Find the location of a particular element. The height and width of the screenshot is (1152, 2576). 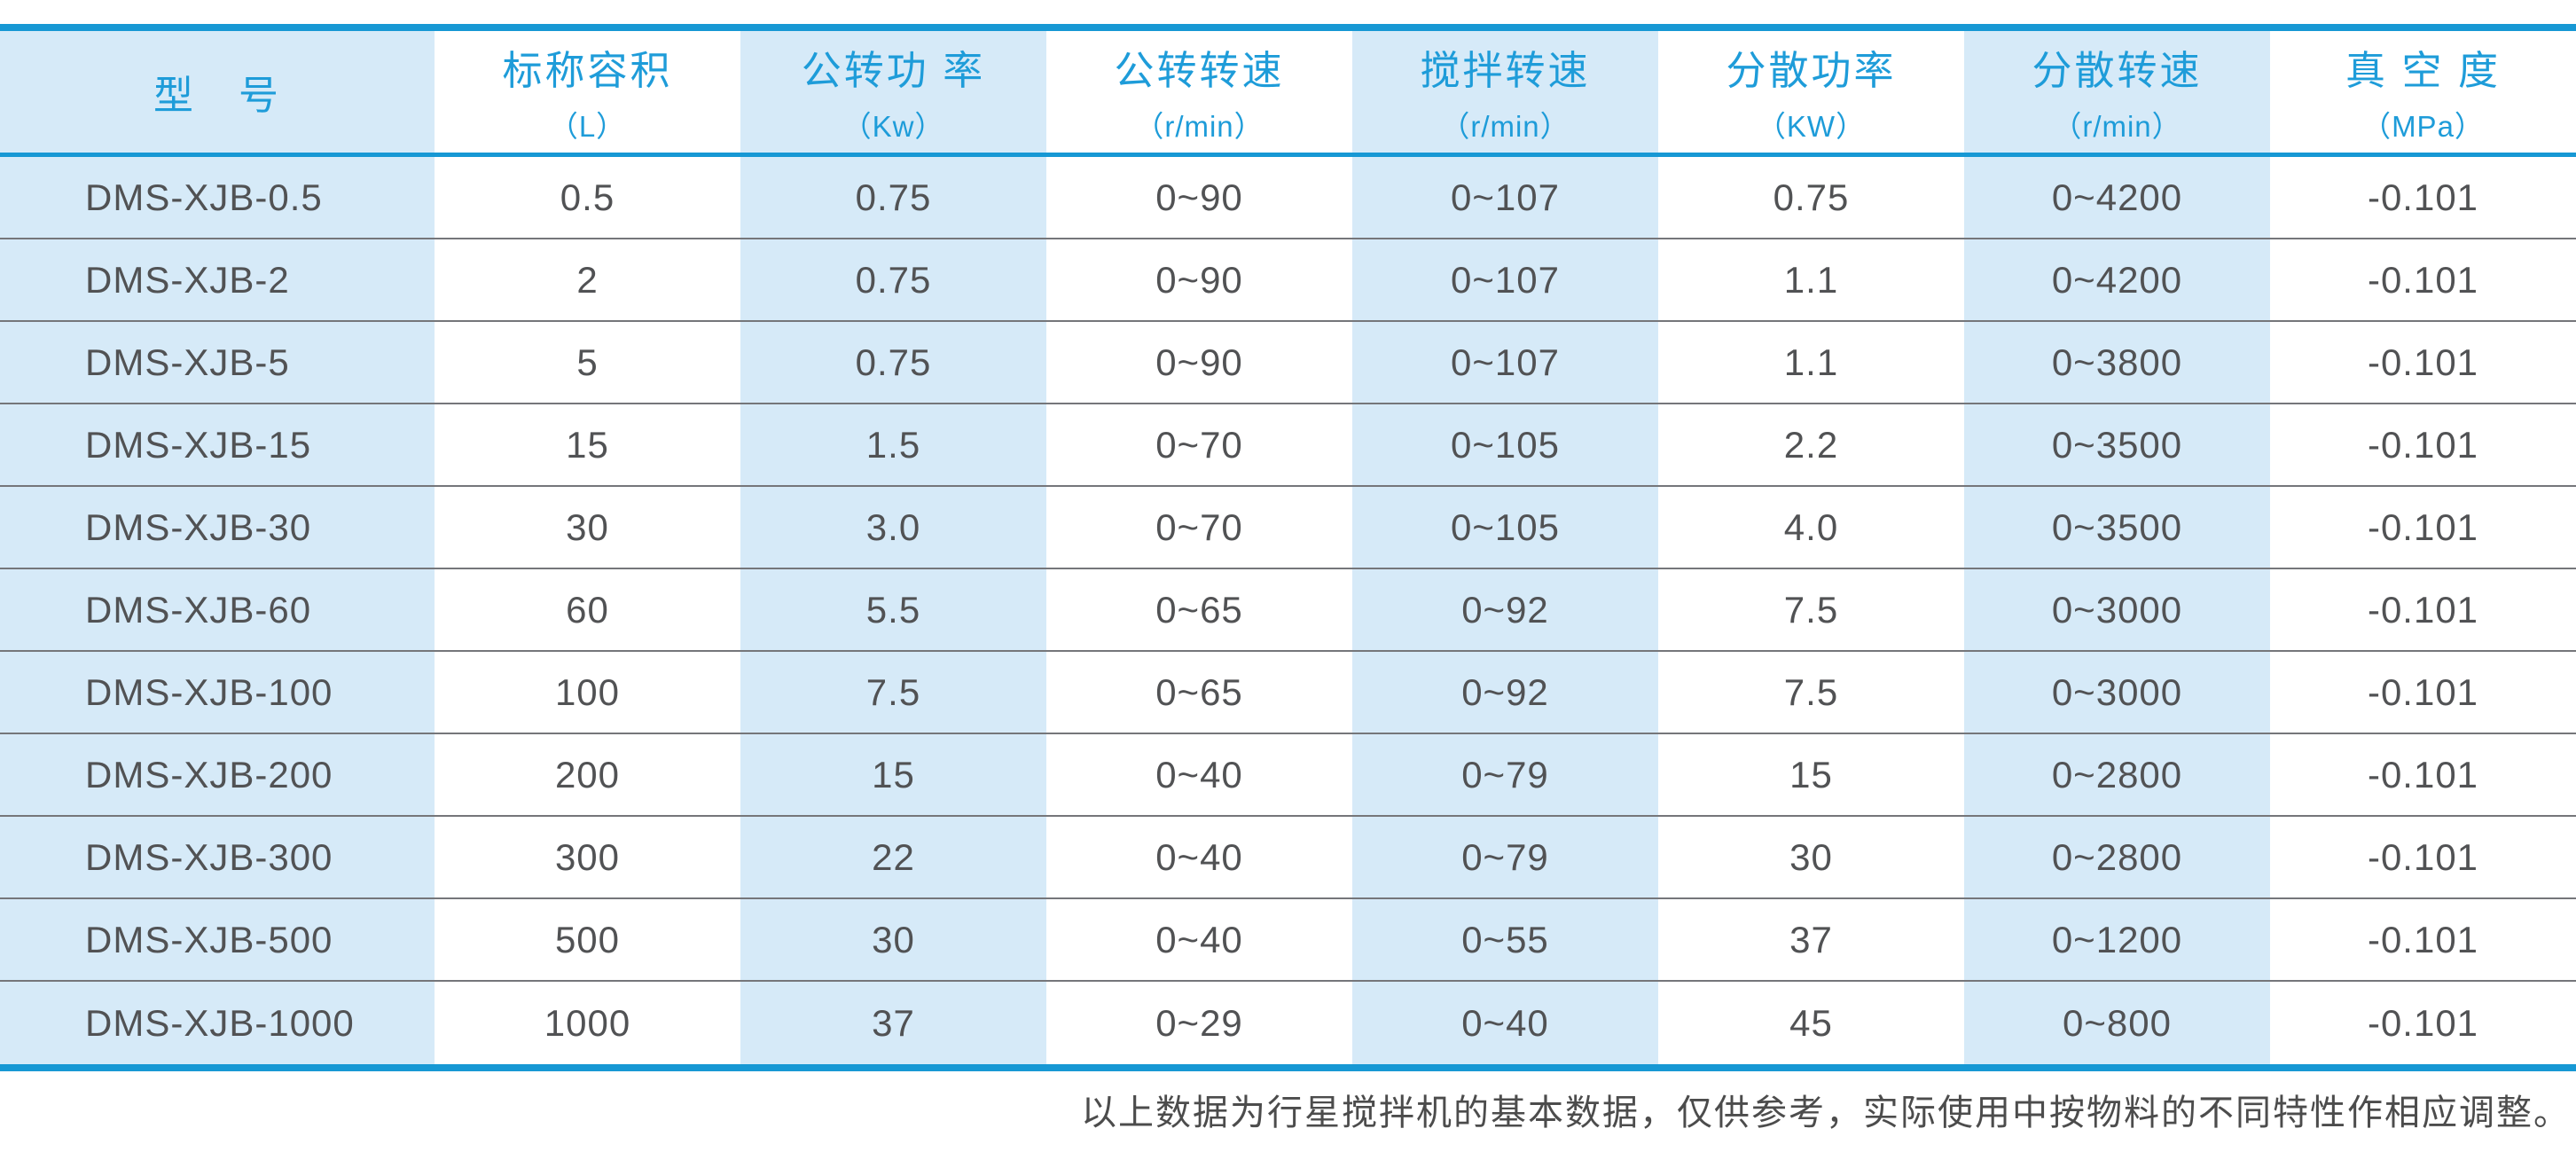

value-cell: 22 is located at coordinates (893, 857).